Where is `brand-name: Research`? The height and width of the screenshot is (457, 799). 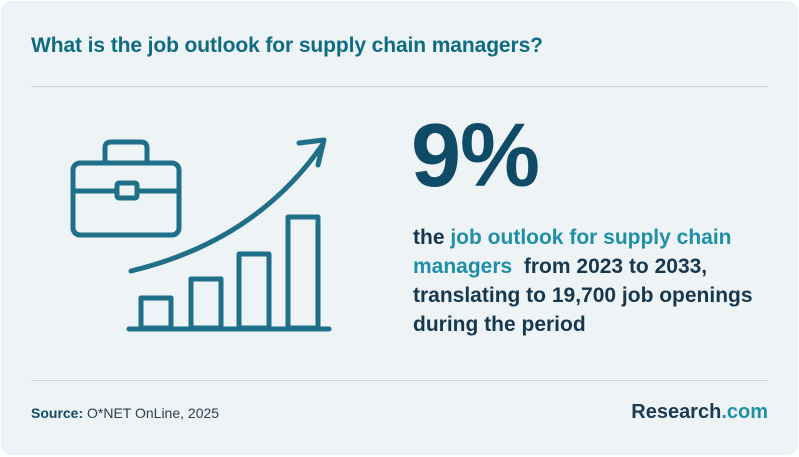 brand-name: Research is located at coordinates (676, 412).